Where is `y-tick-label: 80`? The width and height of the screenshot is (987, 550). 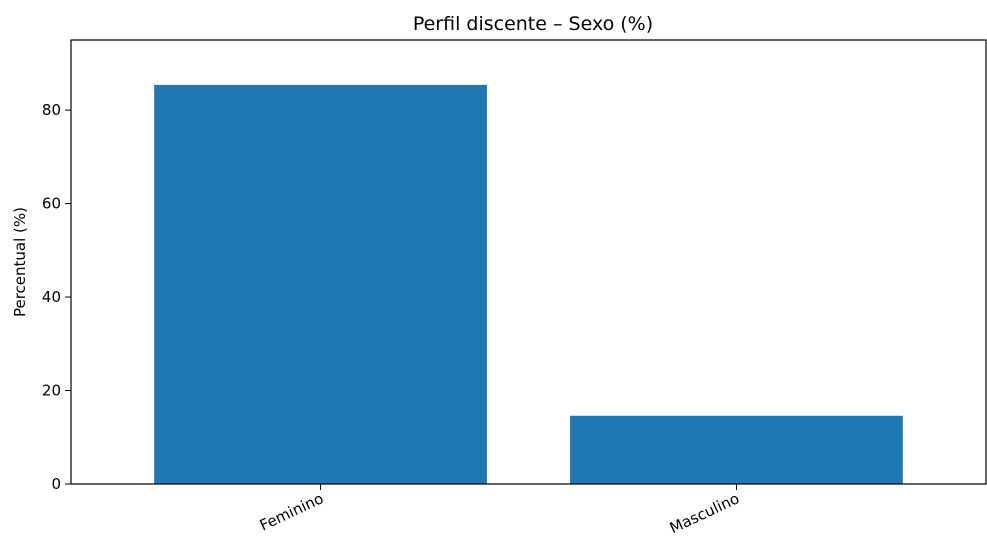
y-tick-label: 80 is located at coordinates (51, 110).